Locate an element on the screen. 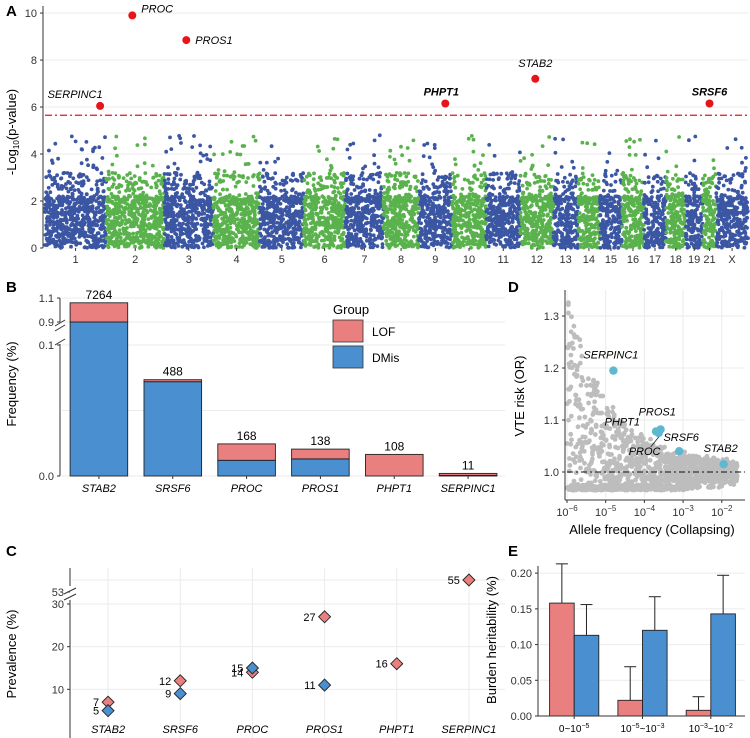  panel-letter-b: B is located at coordinates (11, 287).